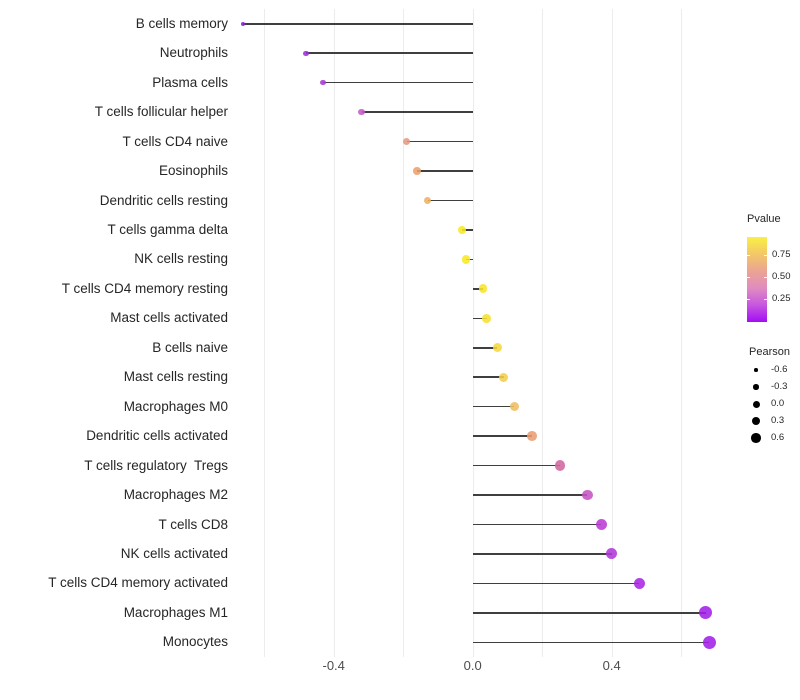  Describe the element at coordinates (778, 403) in the screenshot. I see `pearson-size-label: 0.0` at that location.